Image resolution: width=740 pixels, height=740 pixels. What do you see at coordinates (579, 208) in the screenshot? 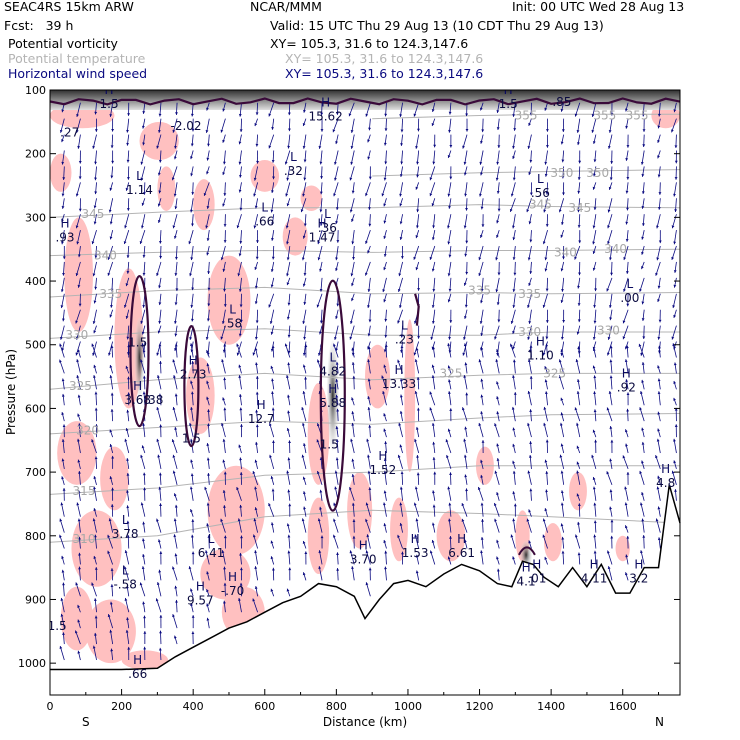
I see `theta-label: 345` at bounding box center [579, 208].